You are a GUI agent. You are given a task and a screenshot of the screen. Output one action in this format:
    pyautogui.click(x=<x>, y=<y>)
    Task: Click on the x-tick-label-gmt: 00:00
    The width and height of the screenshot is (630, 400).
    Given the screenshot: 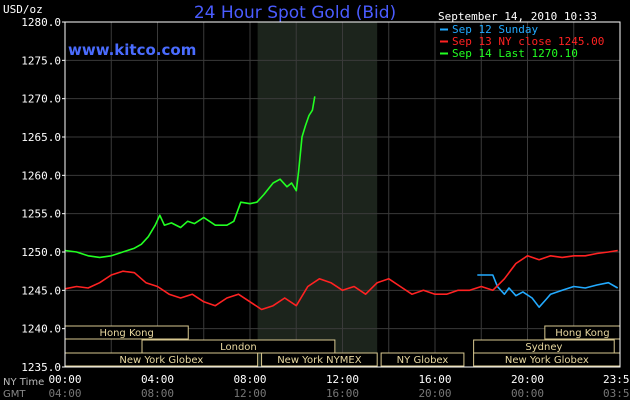 What is the action you would take?
    pyautogui.click(x=527, y=393)
    